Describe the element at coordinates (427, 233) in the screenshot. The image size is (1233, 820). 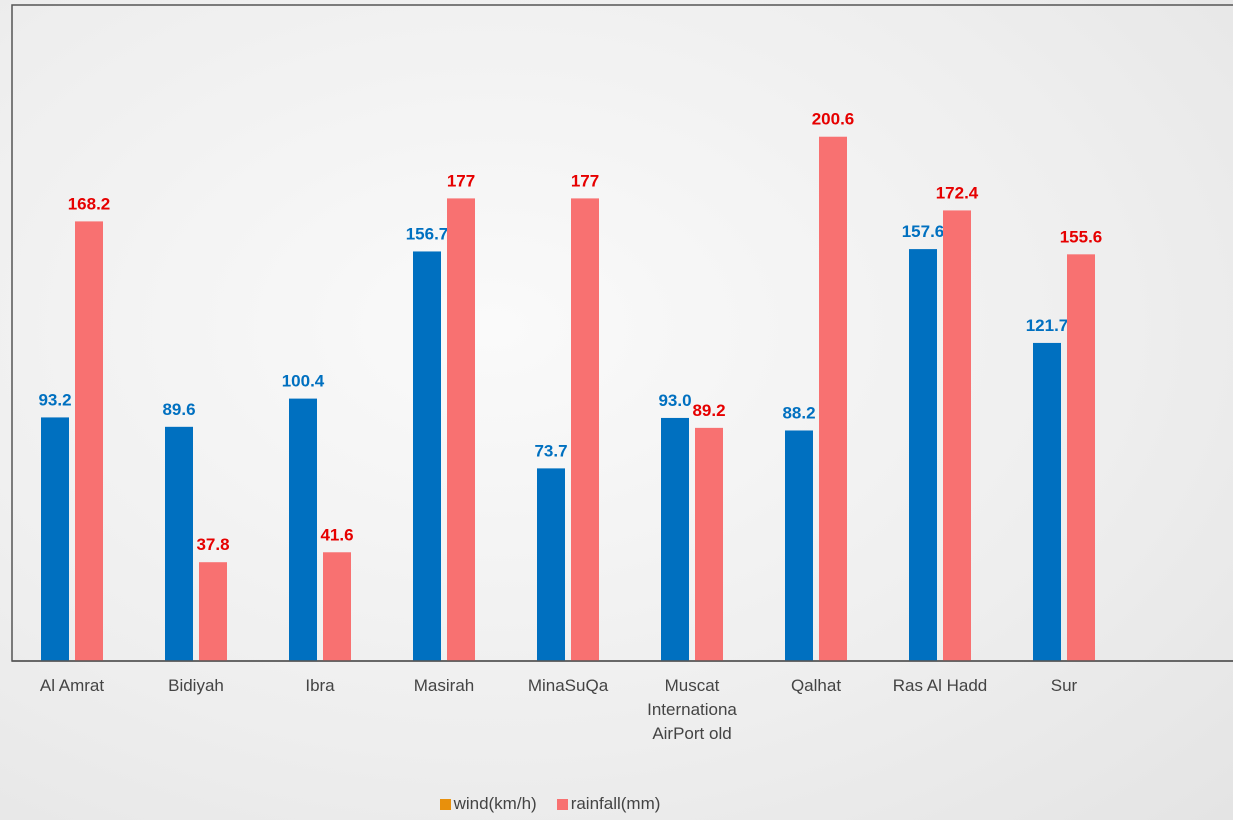
I see `data-label: 156.7` at that location.